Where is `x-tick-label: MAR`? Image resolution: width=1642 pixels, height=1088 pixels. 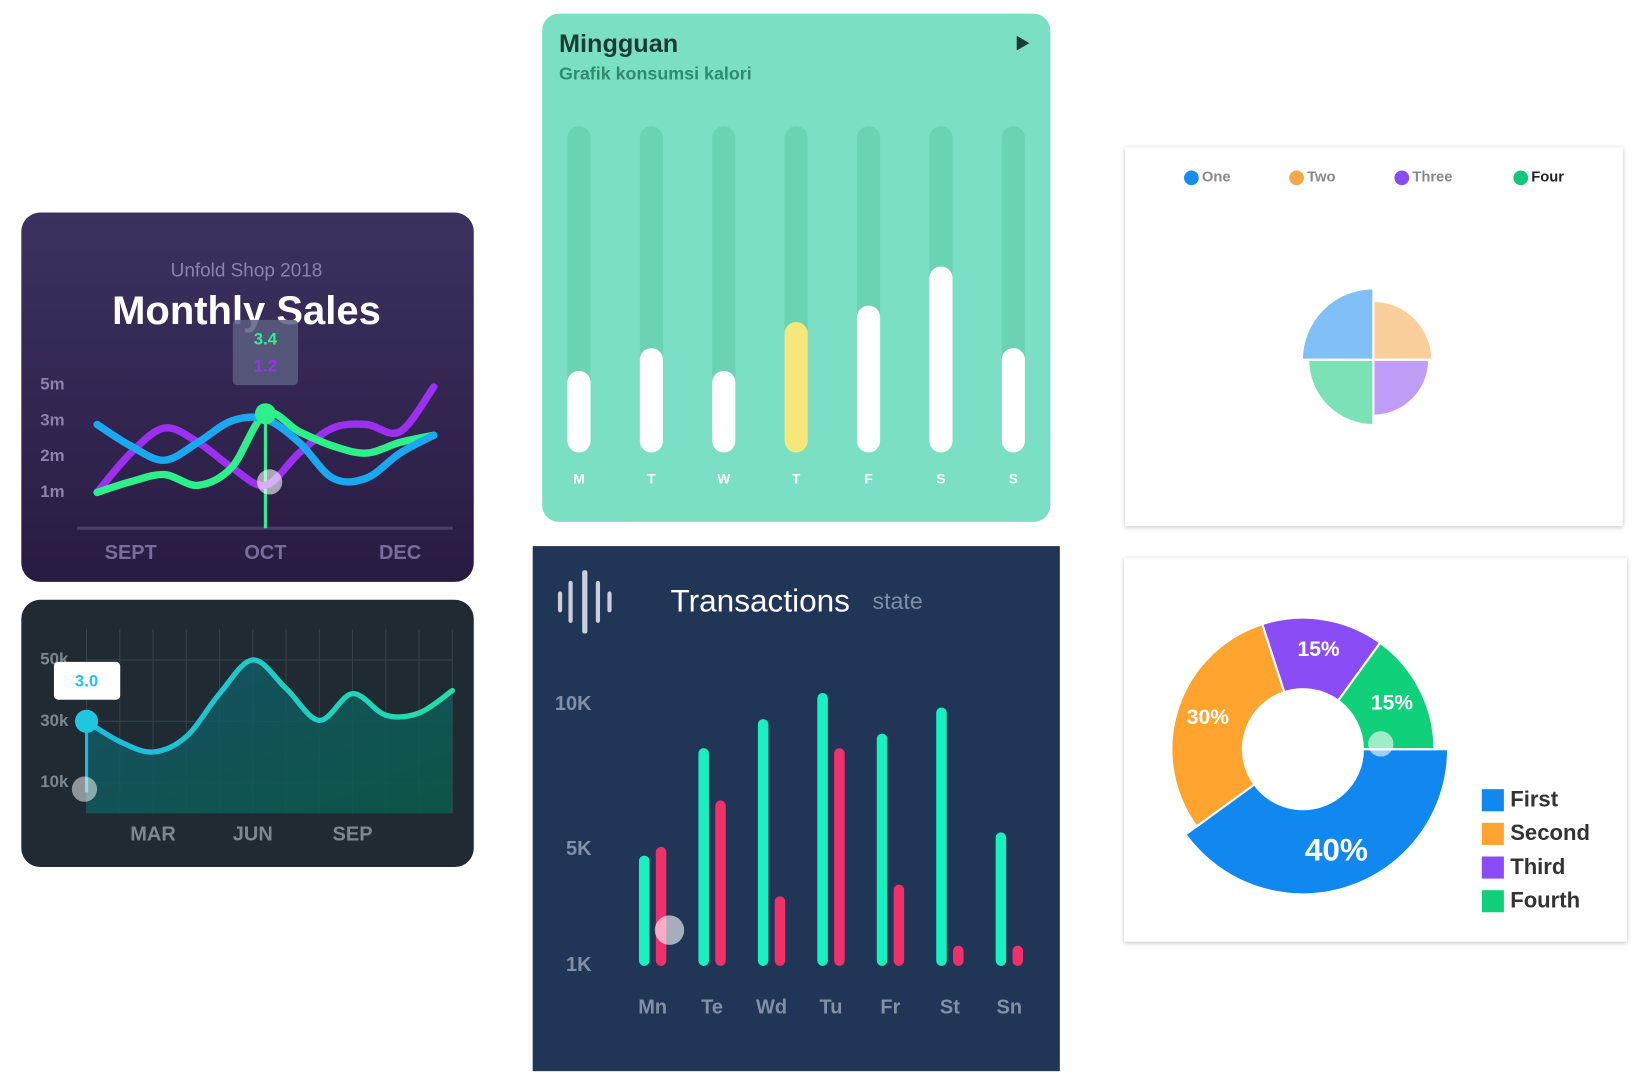 x-tick-label: MAR is located at coordinates (153, 835).